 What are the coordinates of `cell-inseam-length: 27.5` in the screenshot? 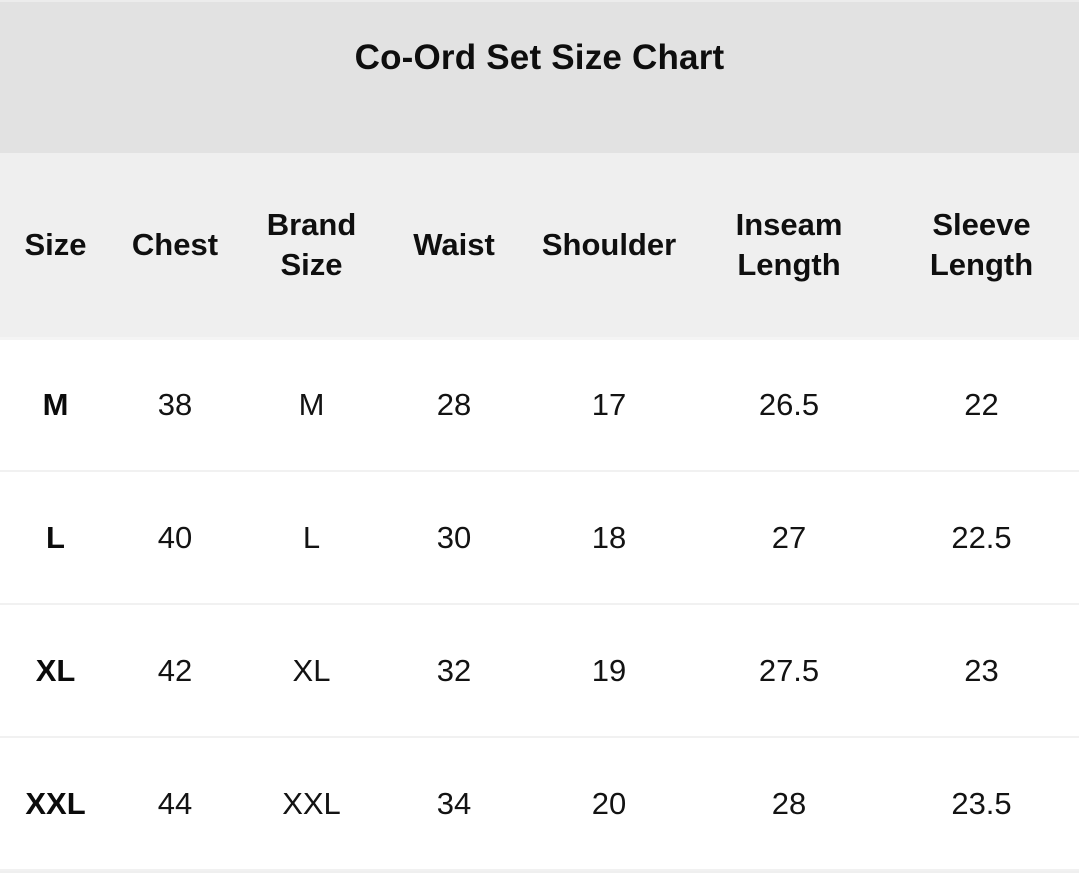 It's located at (789, 671).